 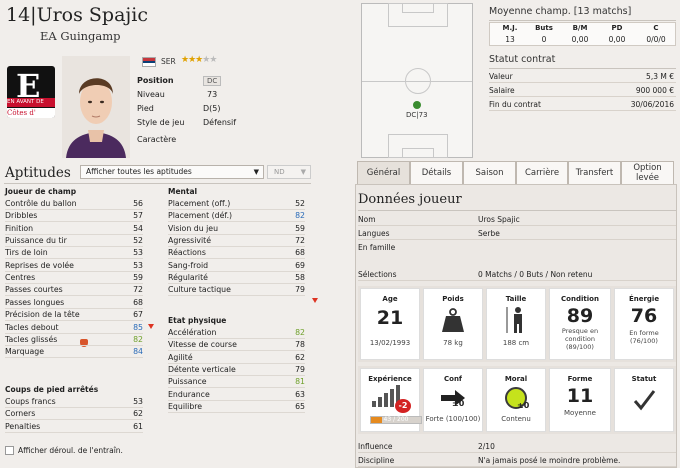 What do you see at coordinates (453, 320) in the screenshot?
I see `weight-icon` at bounding box center [453, 320].